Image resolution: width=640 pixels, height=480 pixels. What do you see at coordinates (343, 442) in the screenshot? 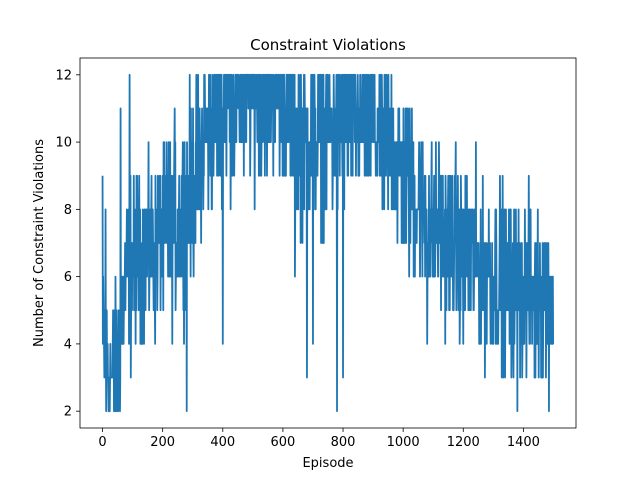
I see `x-tick-label: 800` at bounding box center [343, 442].